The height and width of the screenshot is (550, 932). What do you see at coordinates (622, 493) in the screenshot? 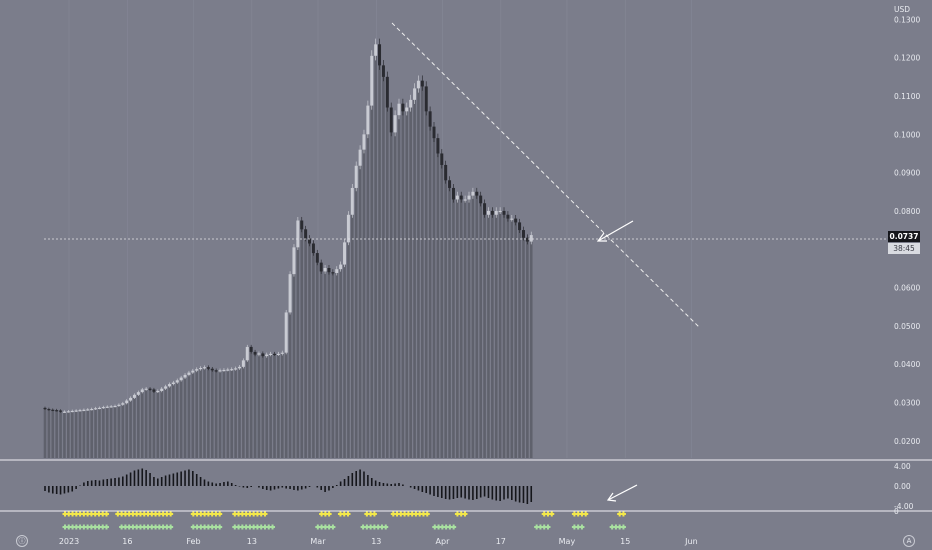
I see `arrow-annotation-oscillator` at bounding box center [622, 493].